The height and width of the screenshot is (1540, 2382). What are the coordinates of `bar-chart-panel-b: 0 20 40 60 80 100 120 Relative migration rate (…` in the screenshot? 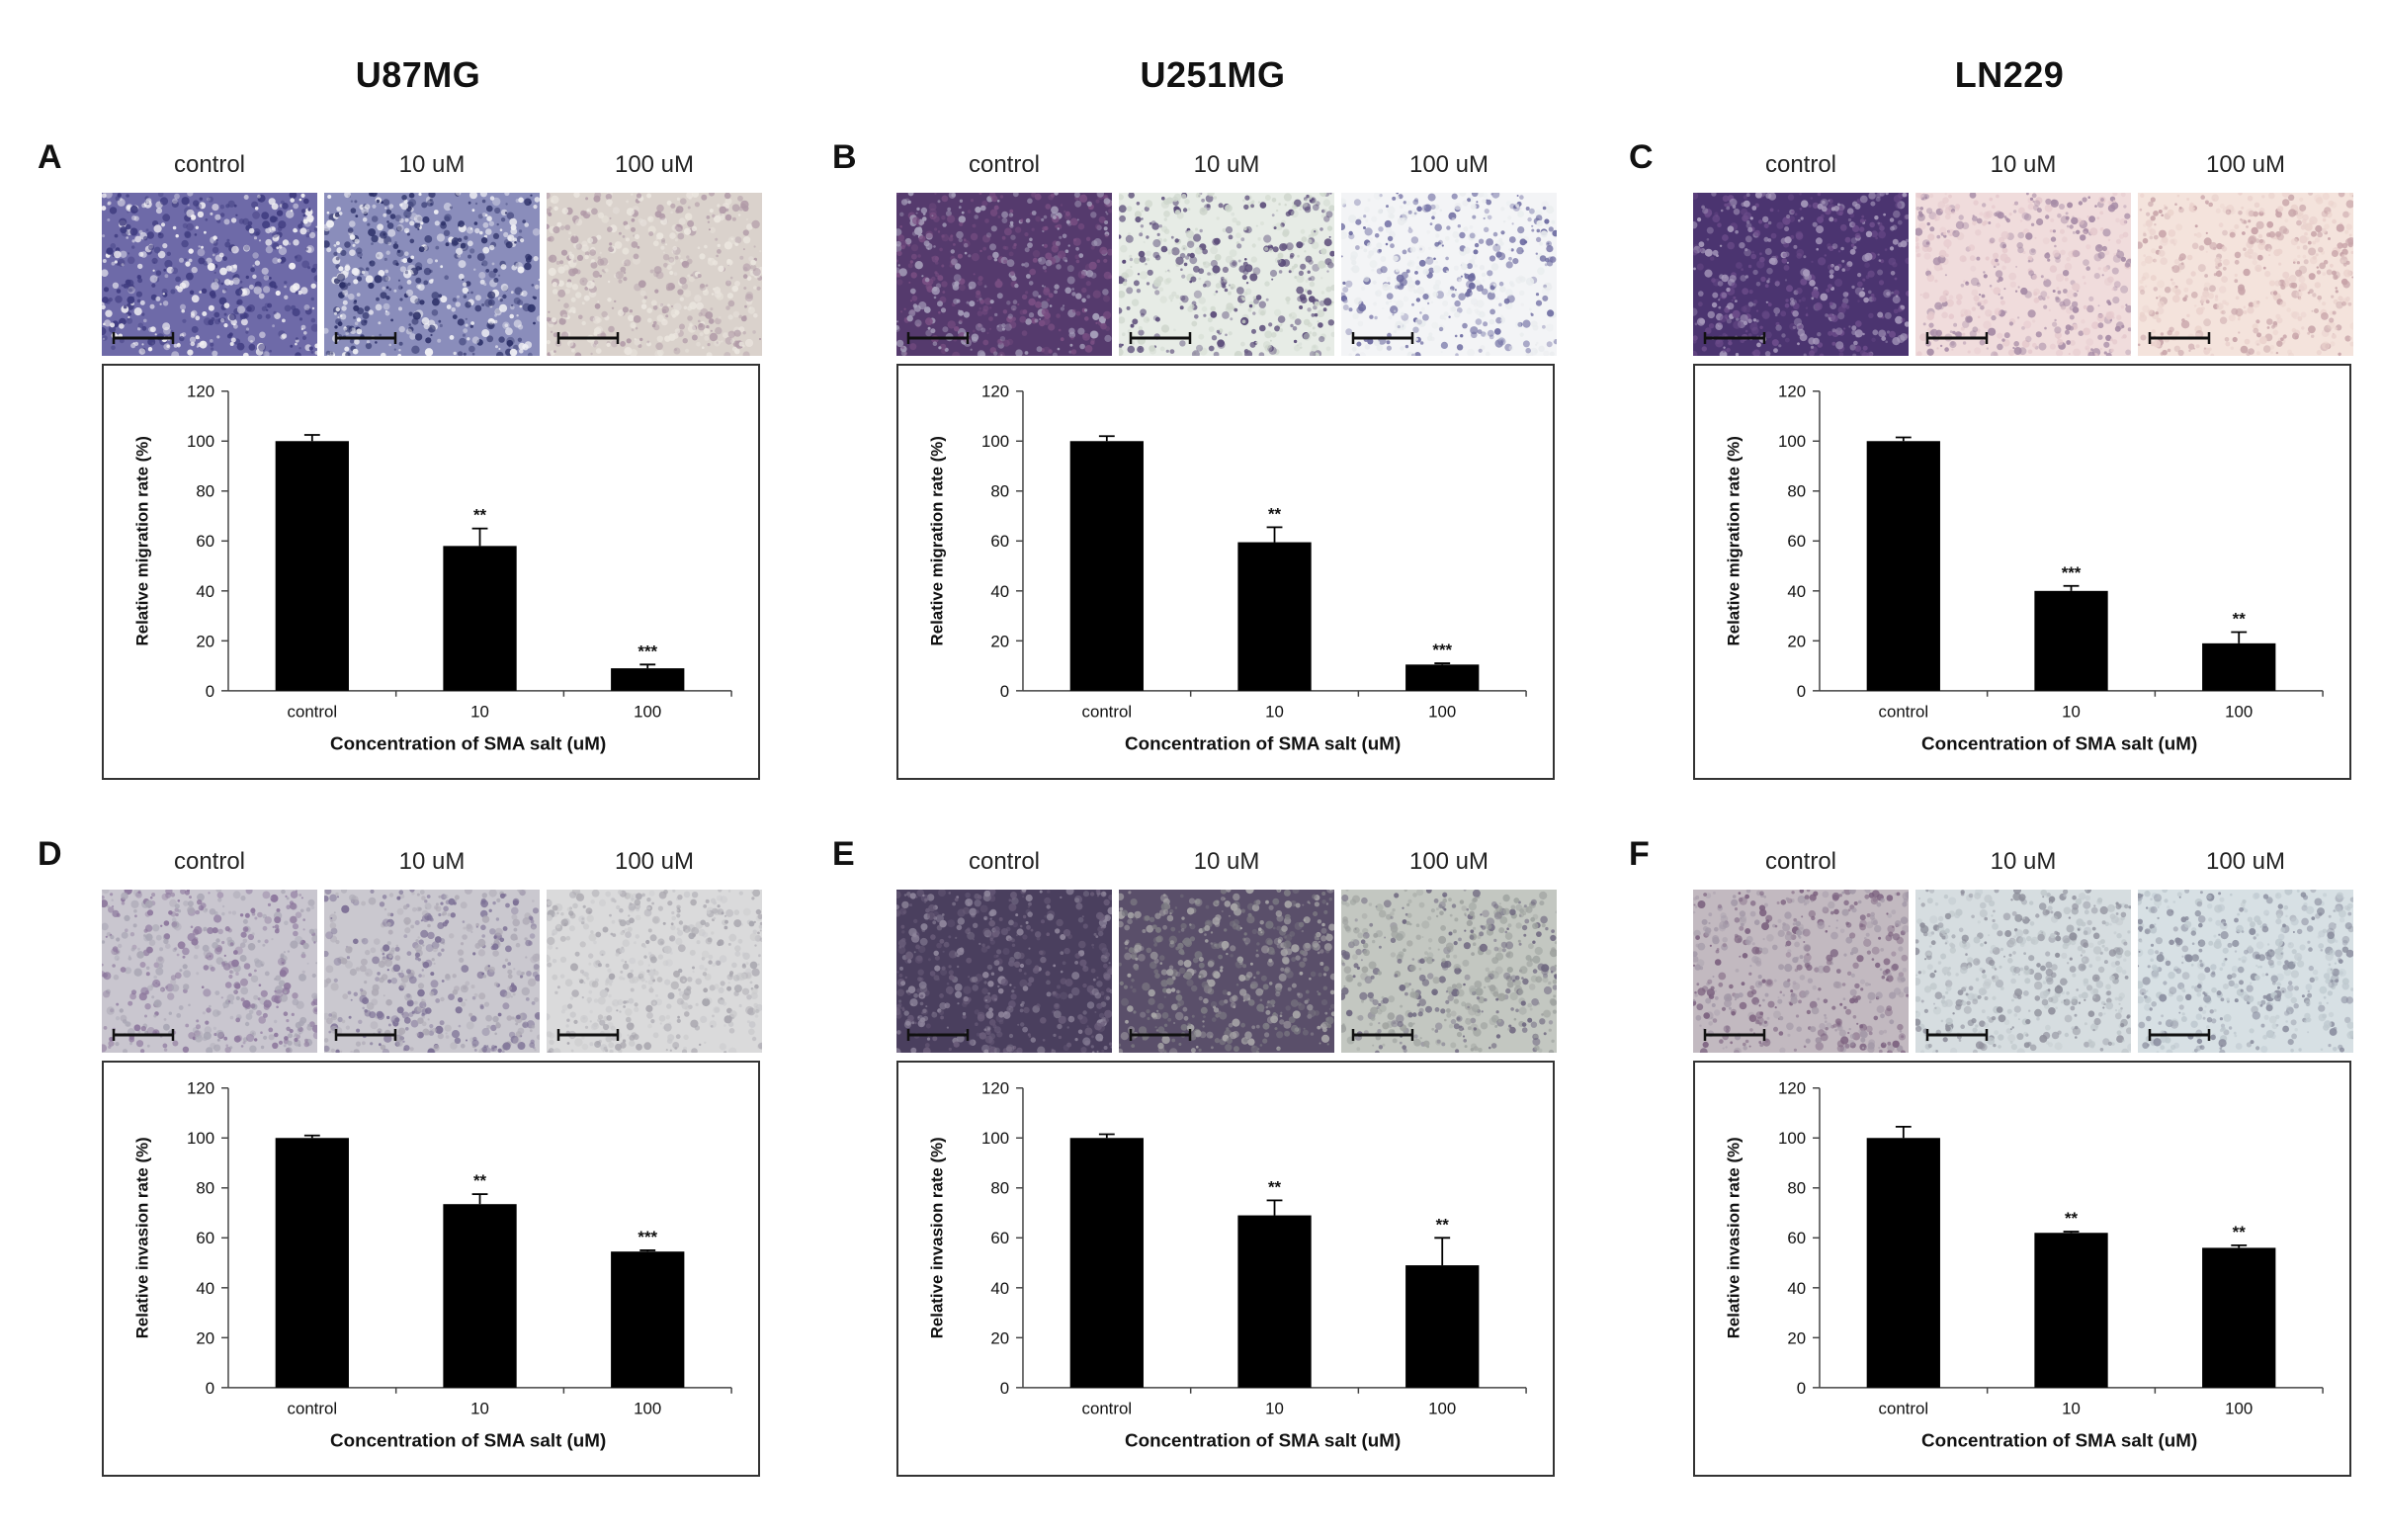 It's located at (1225, 572).